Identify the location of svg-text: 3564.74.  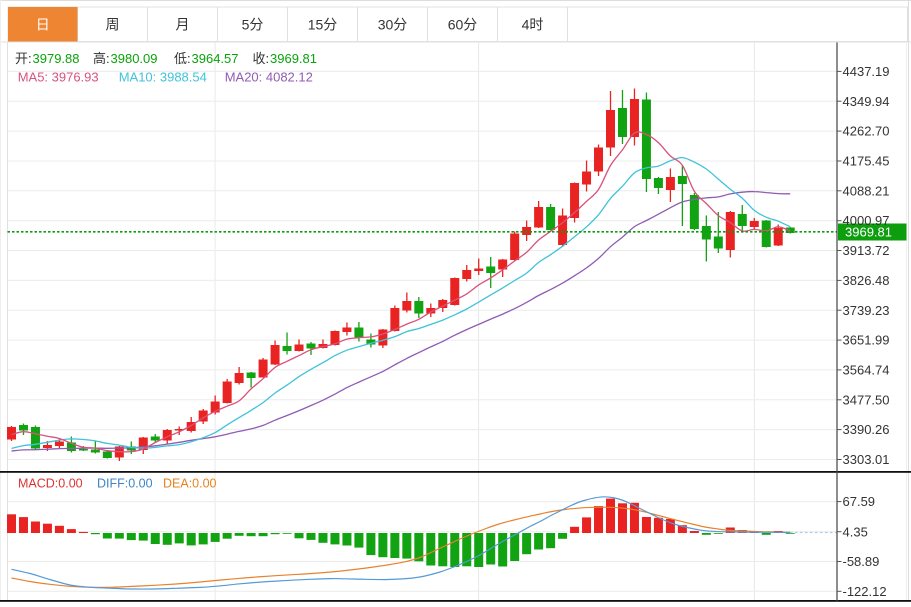
(866, 370).